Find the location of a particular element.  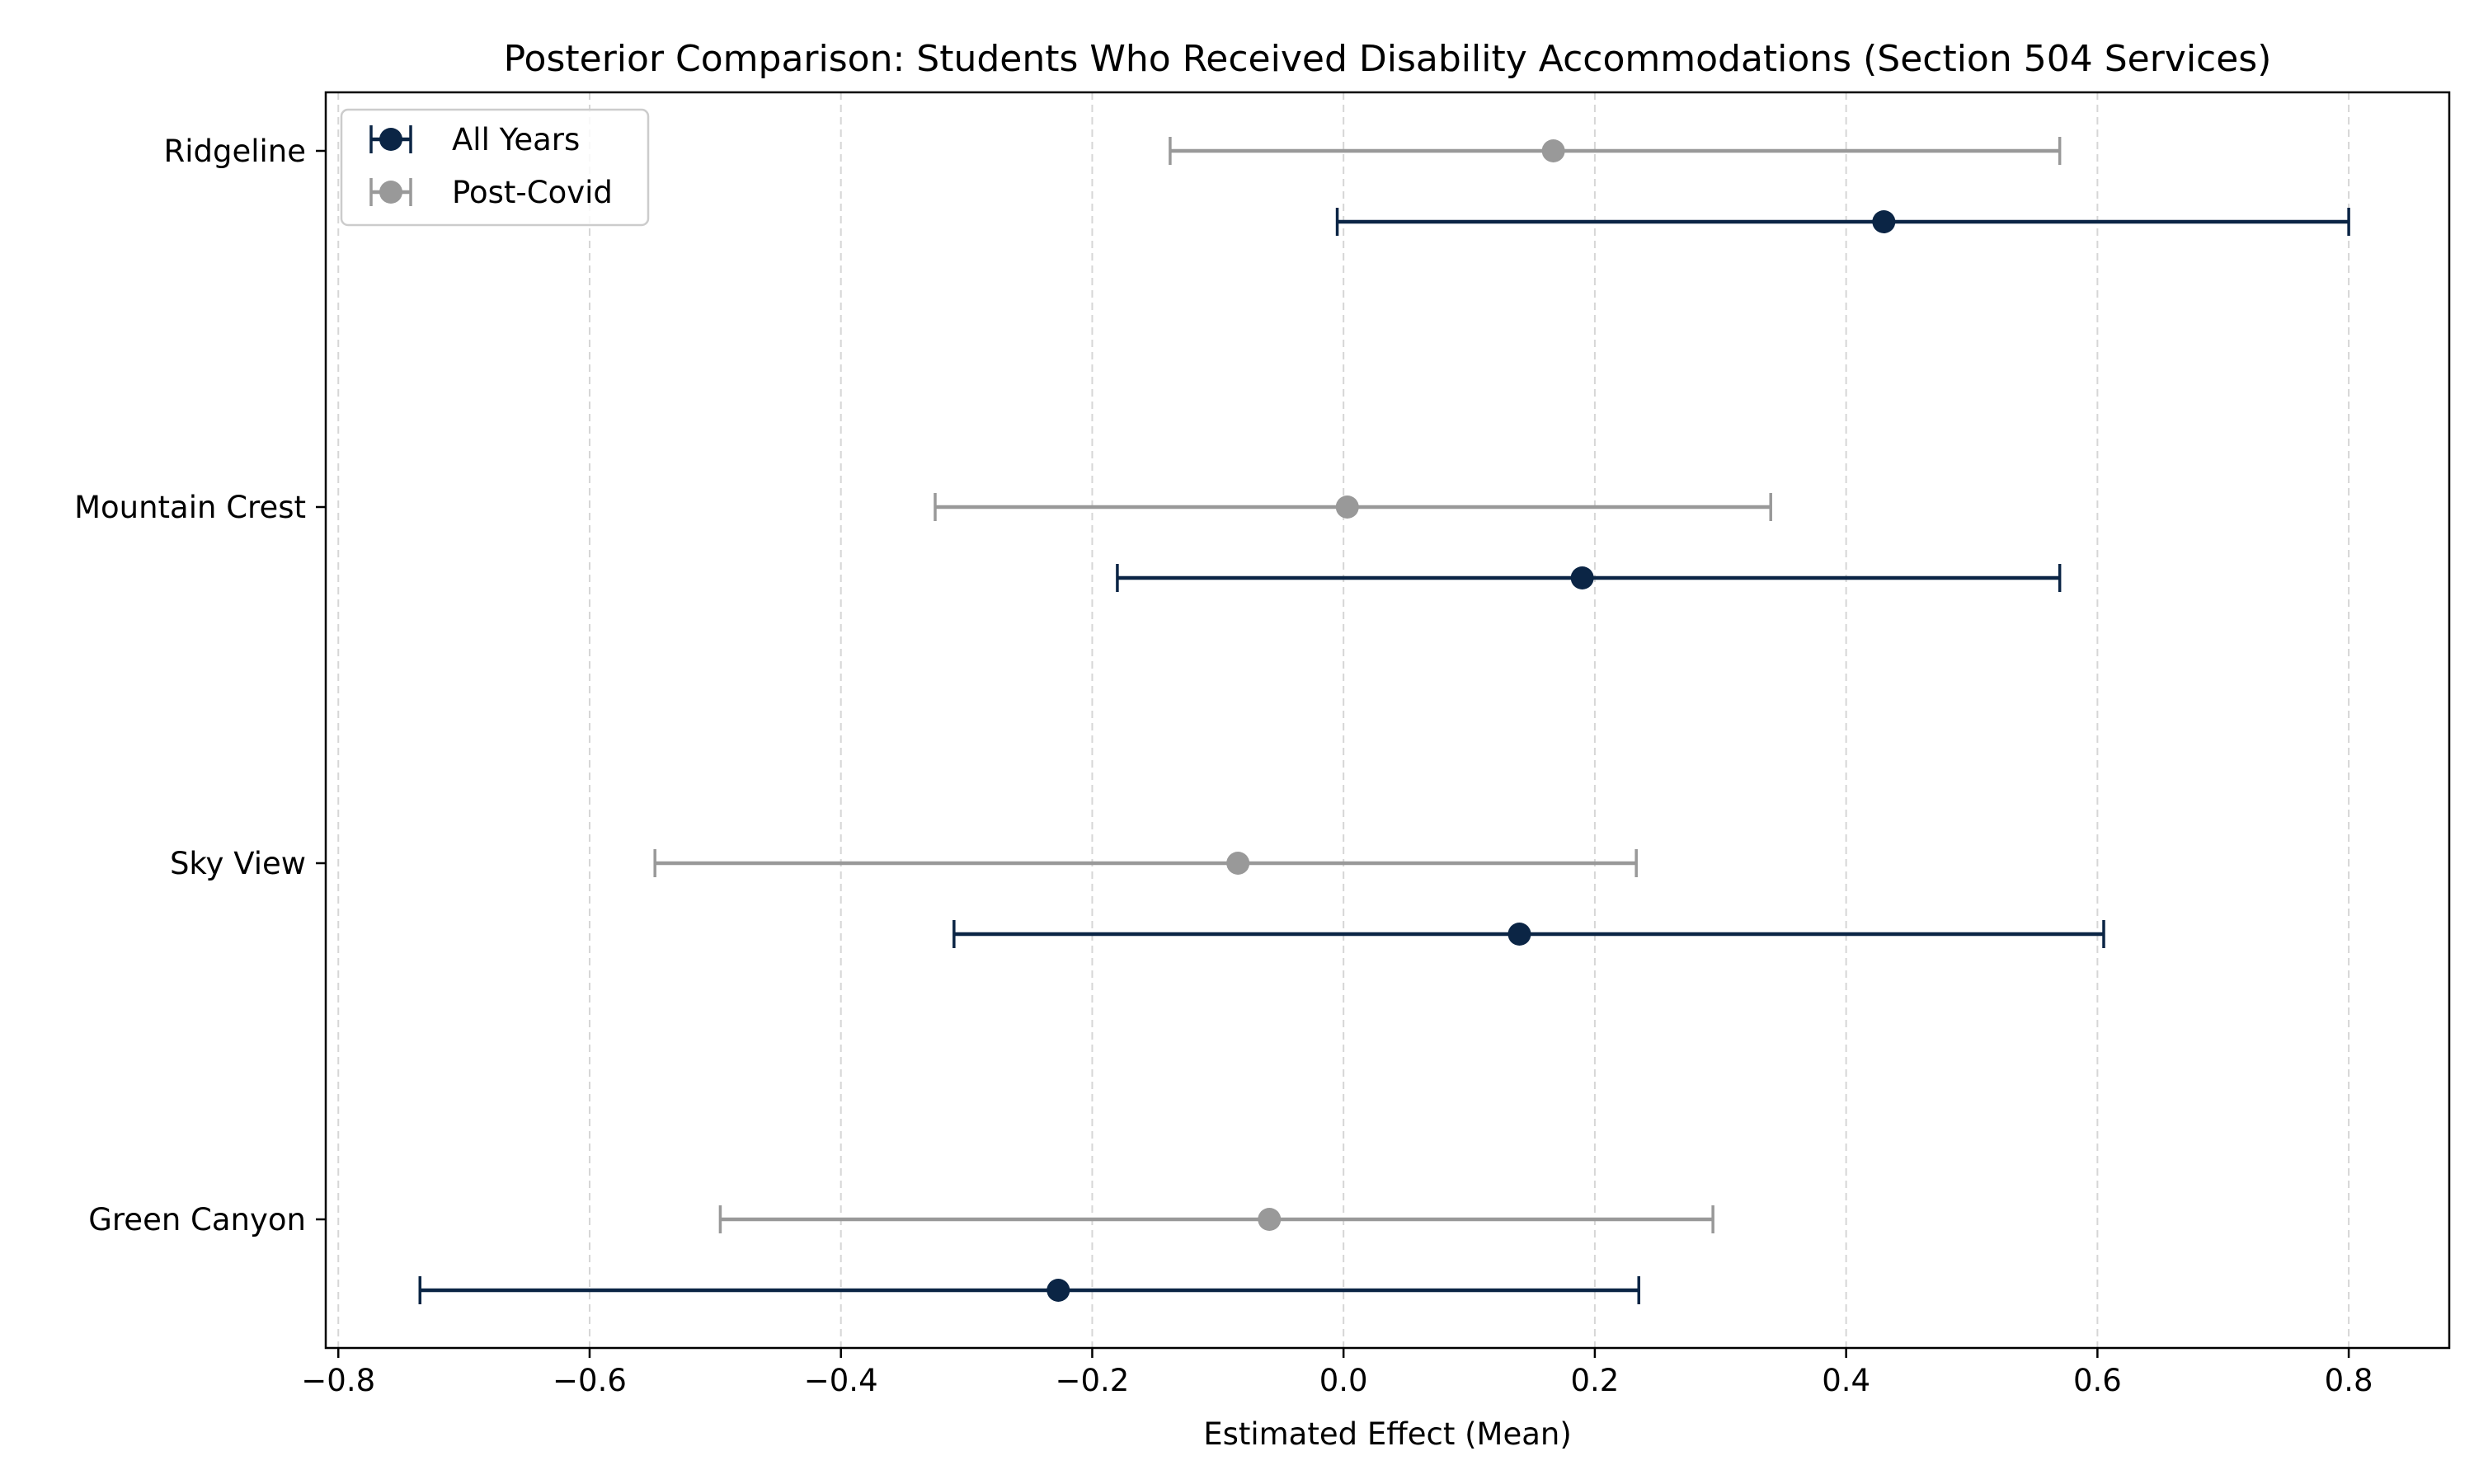

x-tick-label: −0.4 is located at coordinates (841, 1380).